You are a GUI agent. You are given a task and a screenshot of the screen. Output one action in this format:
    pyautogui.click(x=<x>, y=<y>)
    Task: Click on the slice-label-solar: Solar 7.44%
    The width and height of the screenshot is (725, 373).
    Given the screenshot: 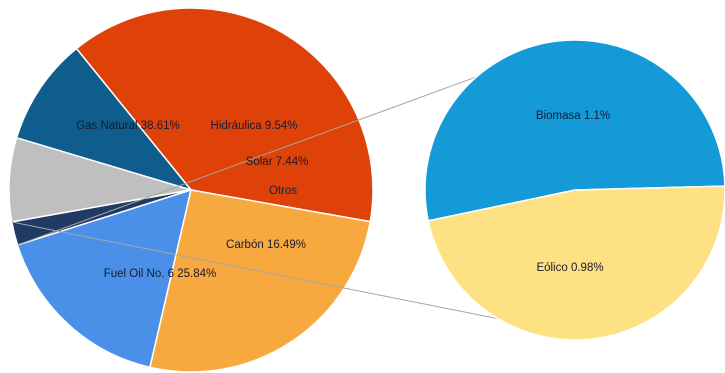 What is the action you would take?
    pyautogui.click(x=277, y=162)
    